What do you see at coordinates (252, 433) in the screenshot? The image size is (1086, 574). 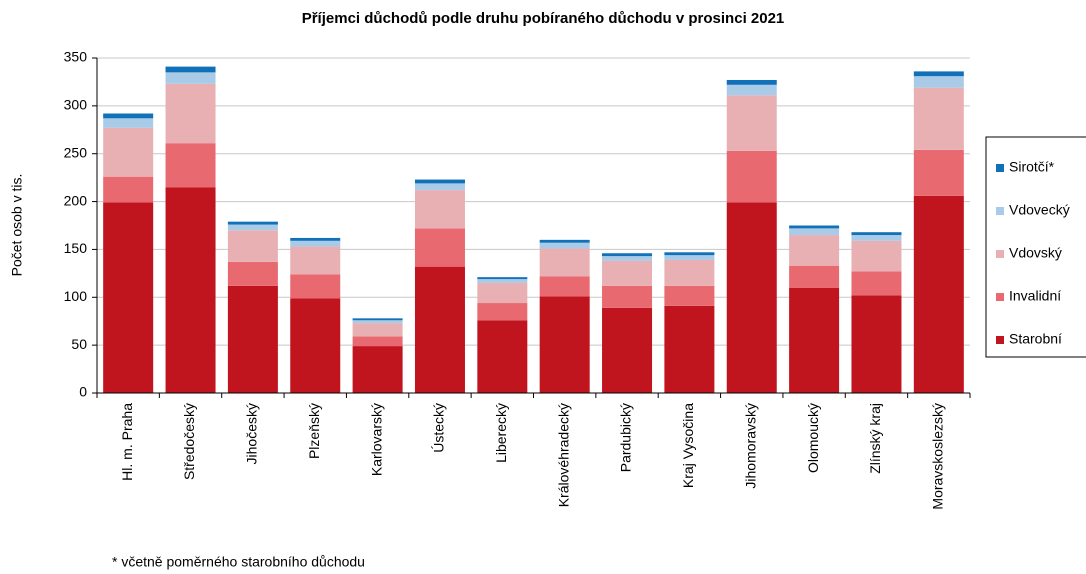 I see `x-tick-label: Jihočeský` at bounding box center [252, 433].